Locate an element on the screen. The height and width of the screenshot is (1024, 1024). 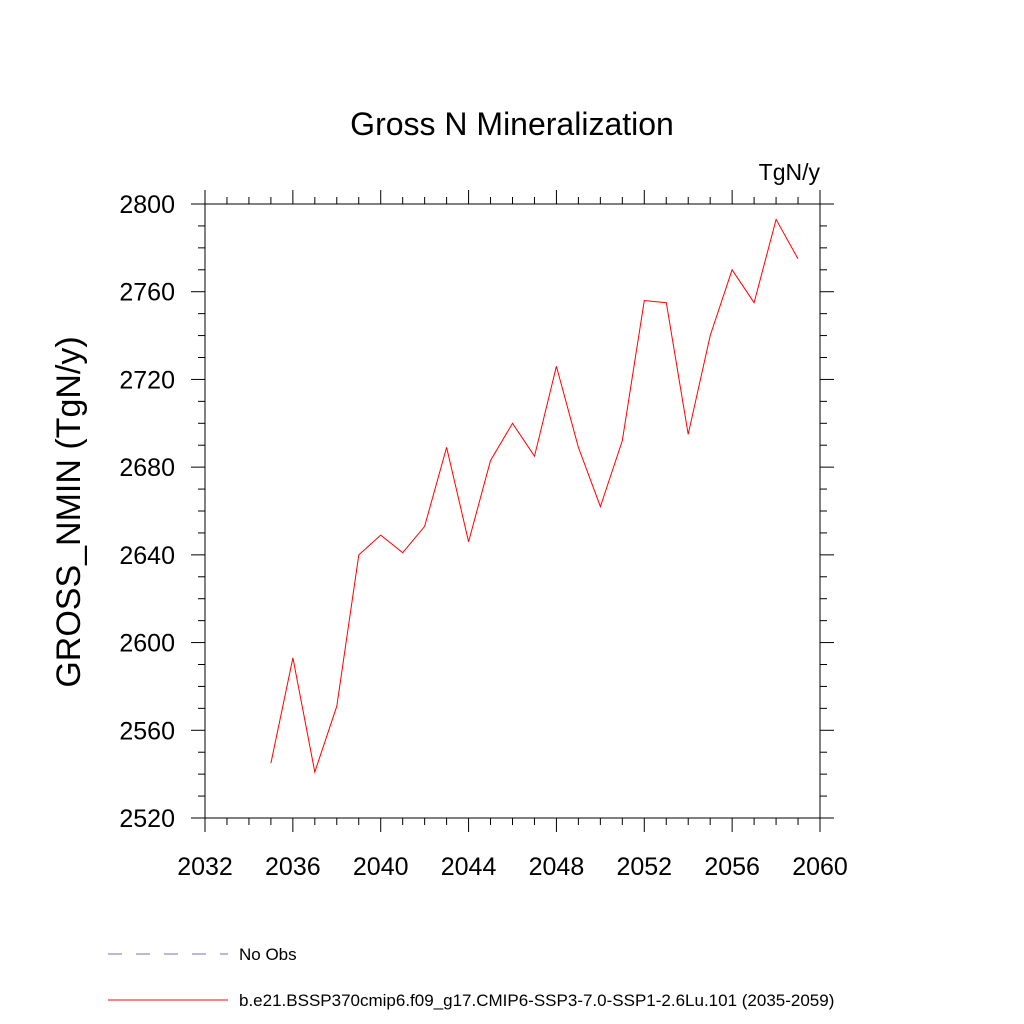
x-tick-label: 2048 is located at coordinates (557, 867).